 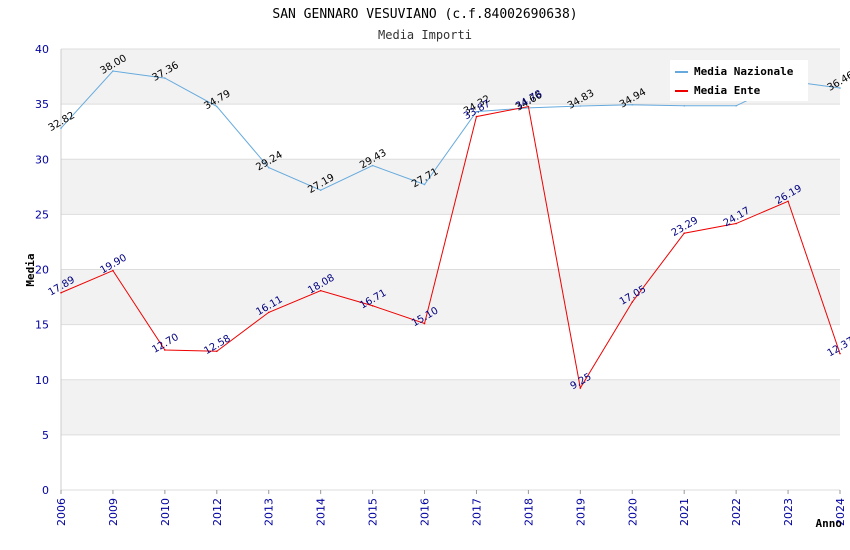 I want to click on chart-title: SAN GENNARO VESUVIANO (c.f.84002690638), so click(x=424, y=14).